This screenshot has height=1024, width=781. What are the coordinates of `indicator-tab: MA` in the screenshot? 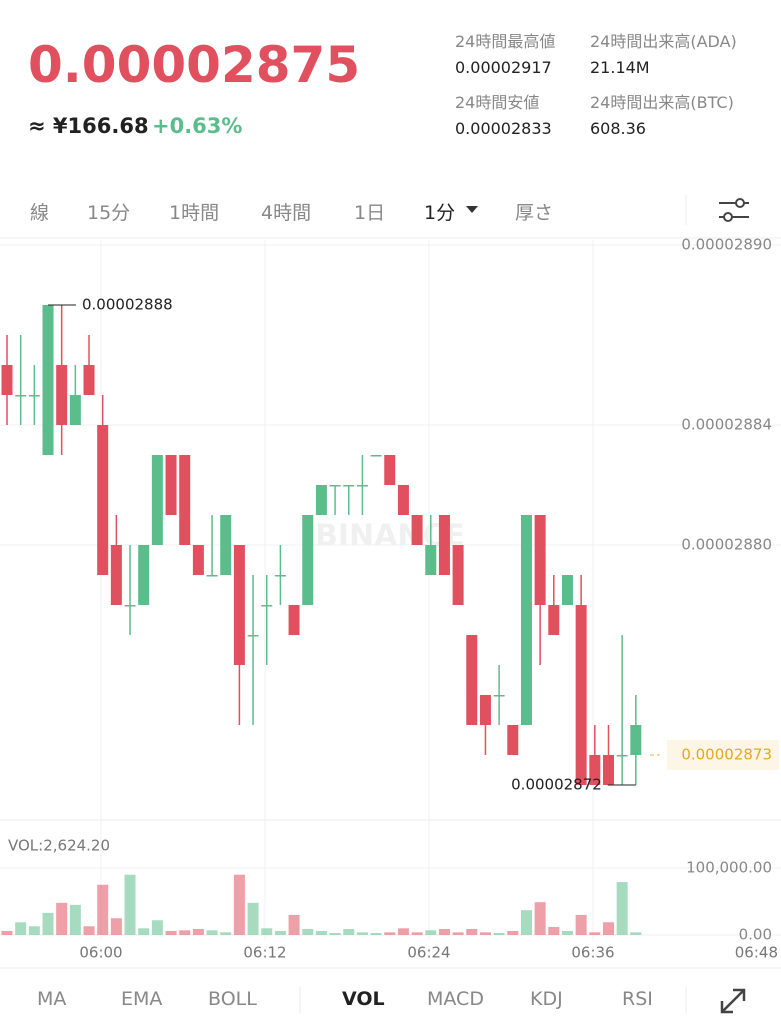 It's located at (52, 999).